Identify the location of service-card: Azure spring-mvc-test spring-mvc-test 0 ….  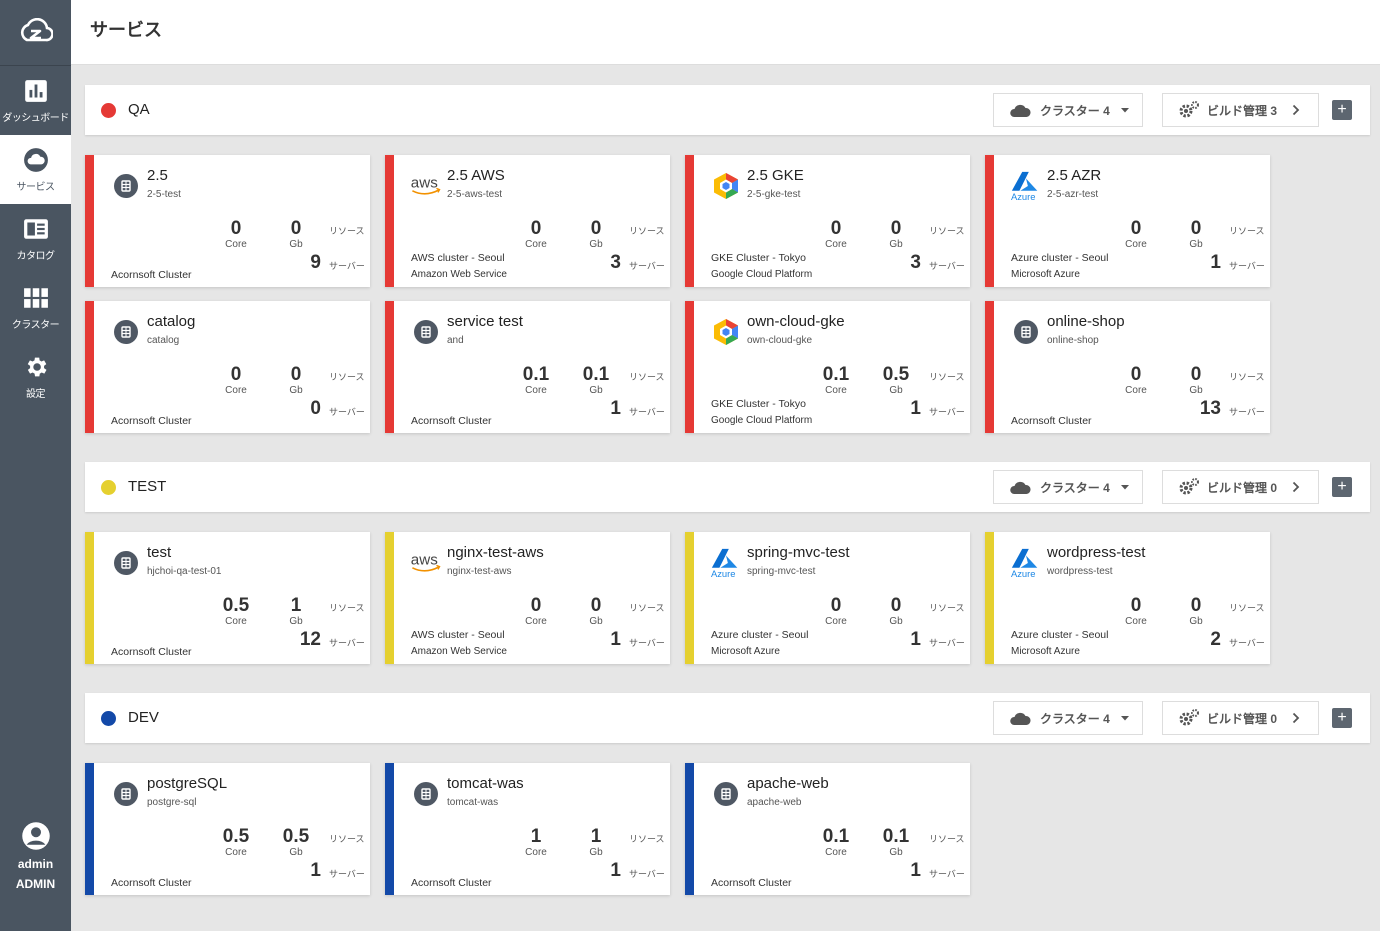
(827, 598).